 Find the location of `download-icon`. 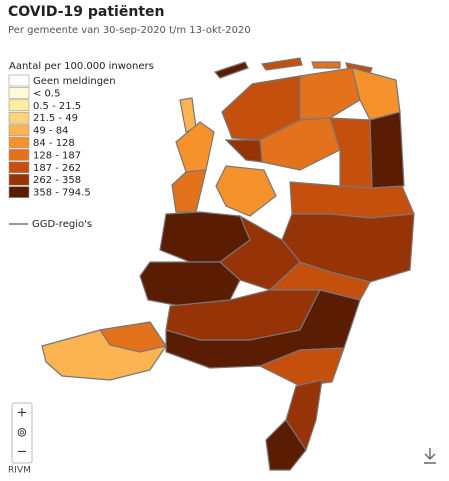

download-icon is located at coordinates (430, 456).